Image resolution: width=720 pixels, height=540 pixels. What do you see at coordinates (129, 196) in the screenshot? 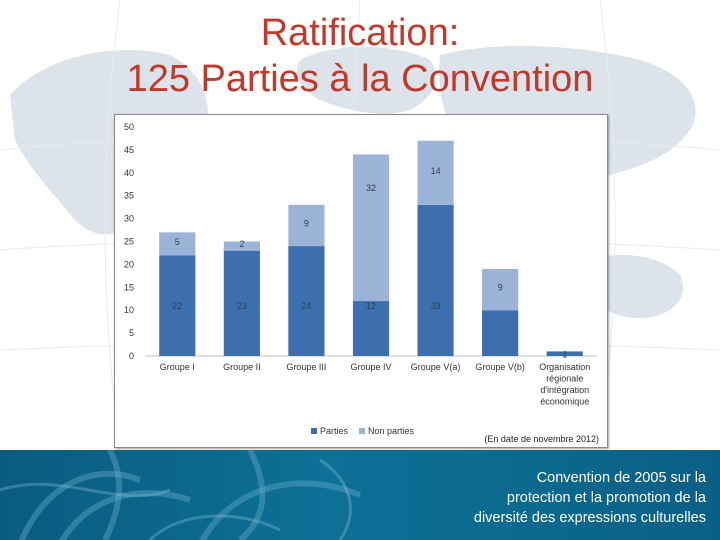
I see `y-tick-label: 35` at bounding box center [129, 196].